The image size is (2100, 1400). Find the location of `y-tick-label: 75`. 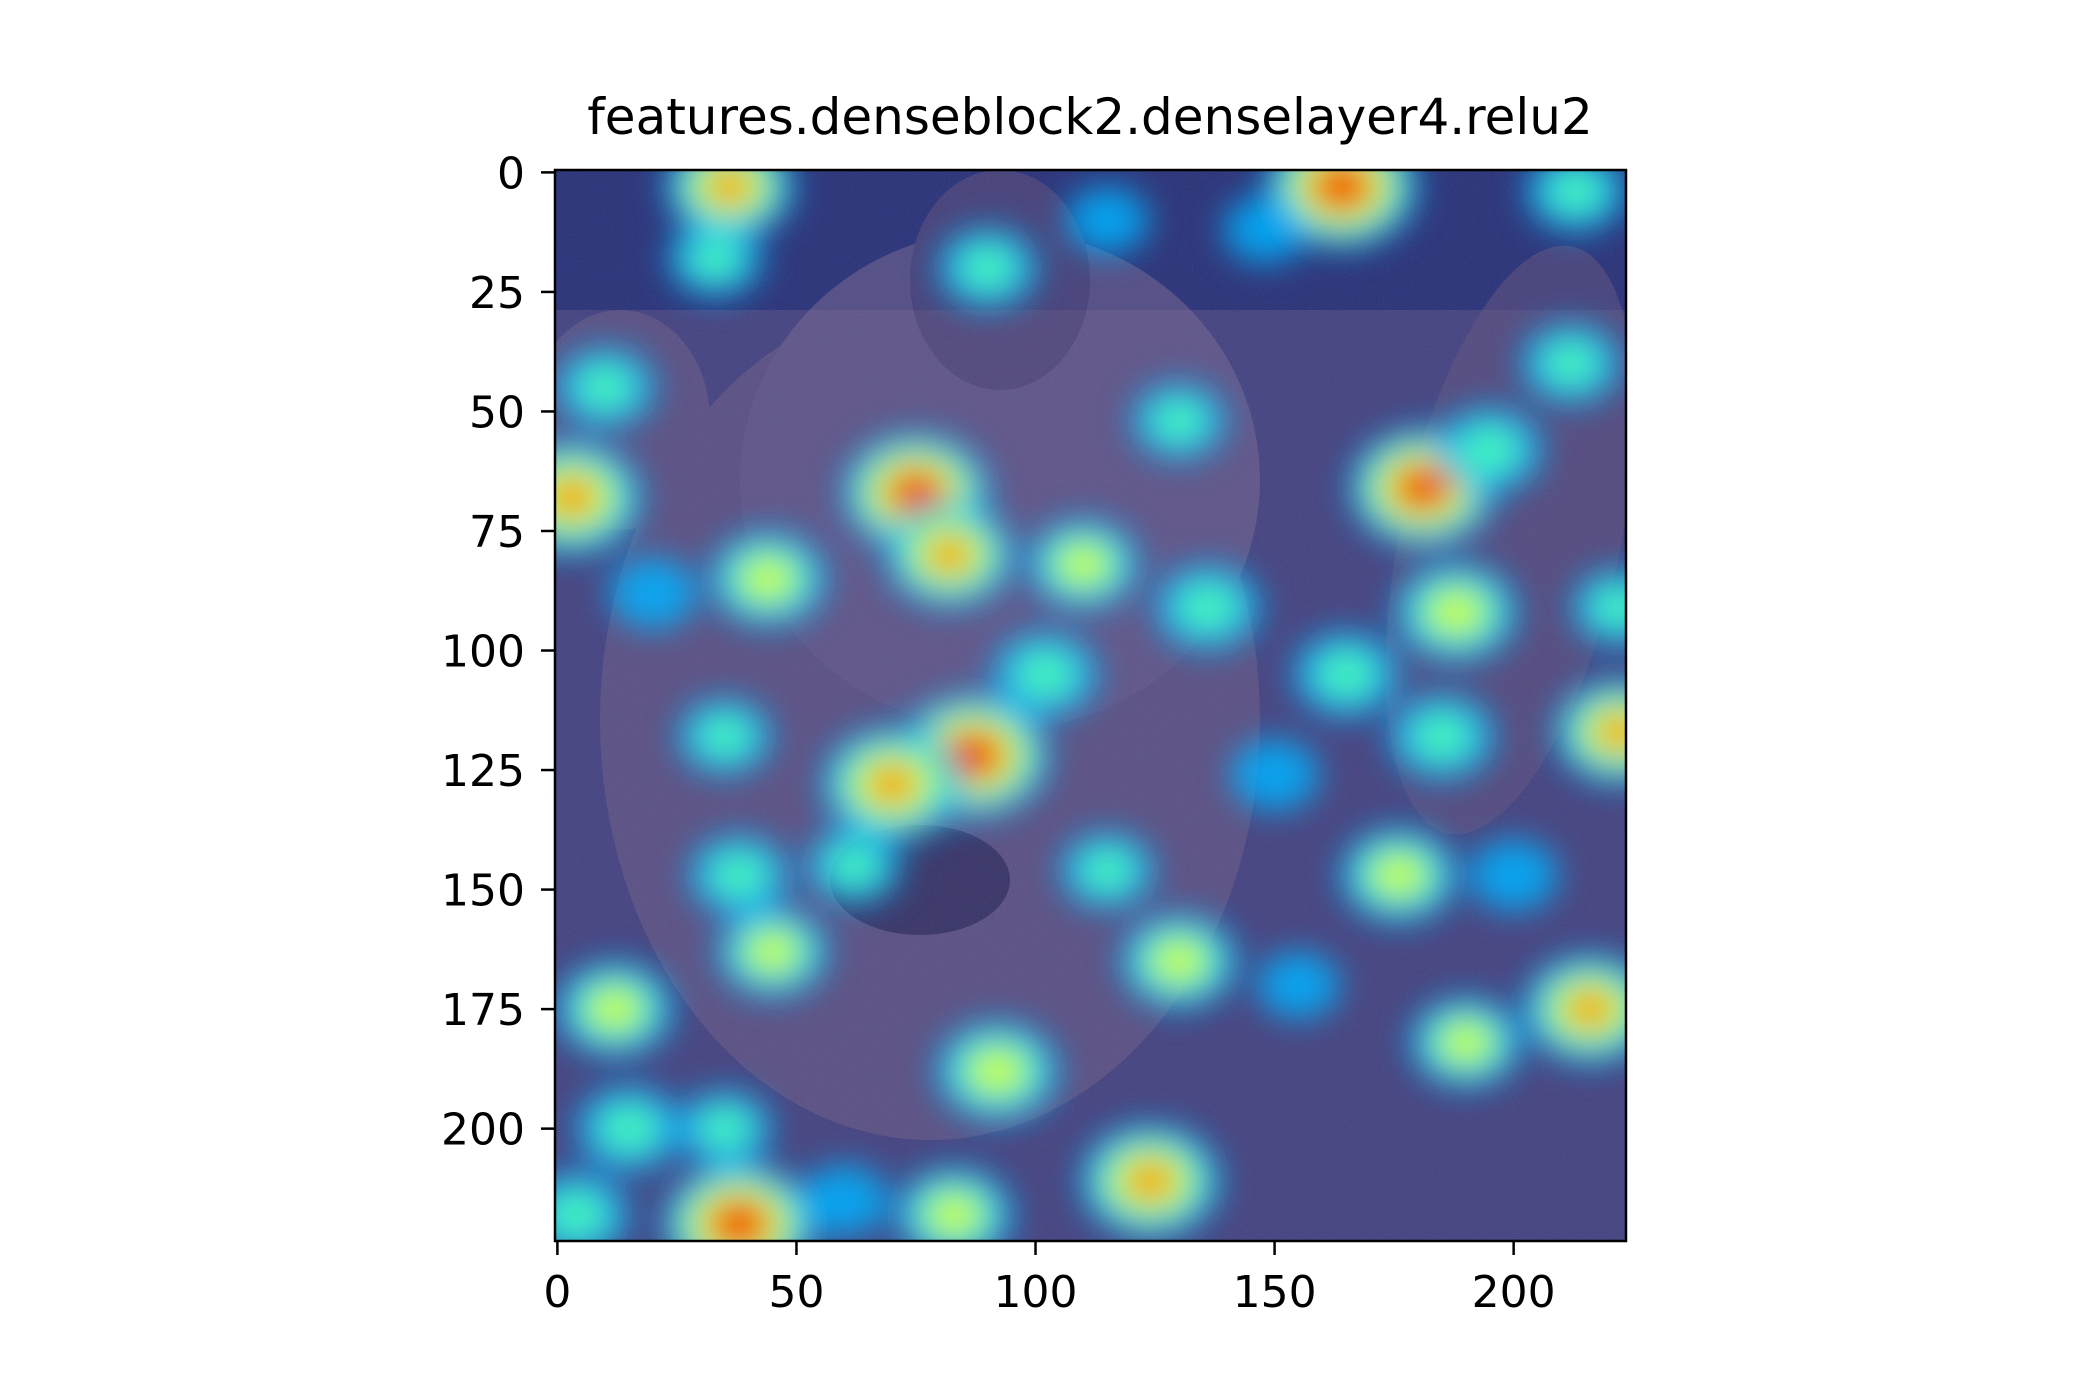

y-tick-label: 75 is located at coordinates (497, 532).